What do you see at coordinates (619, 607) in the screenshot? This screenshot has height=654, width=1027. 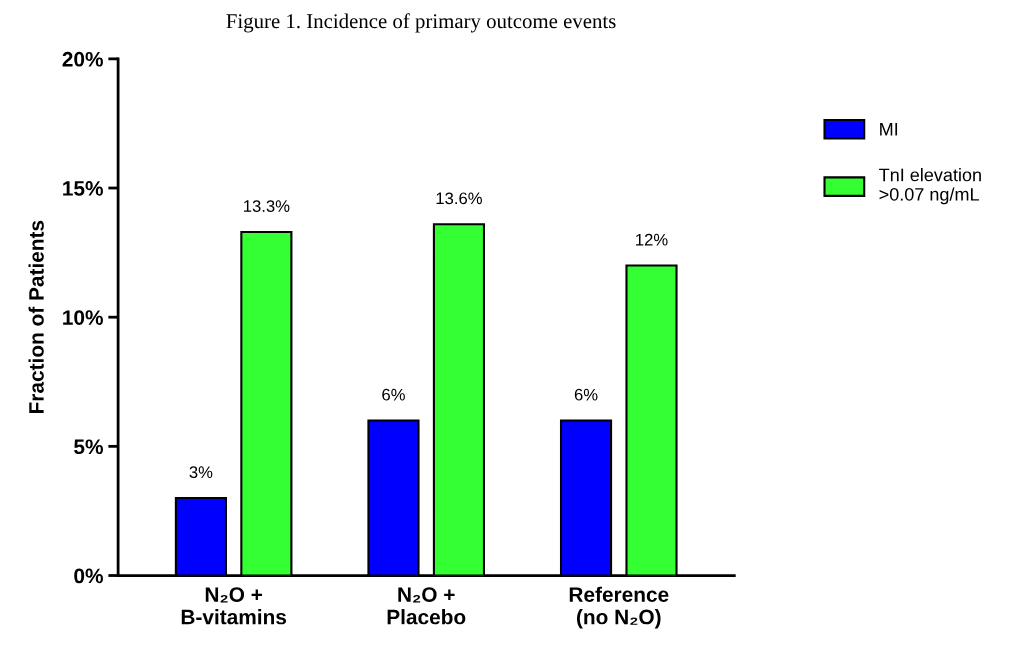 I see `x-tick-label: Reference (no N₂O)` at bounding box center [619, 607].